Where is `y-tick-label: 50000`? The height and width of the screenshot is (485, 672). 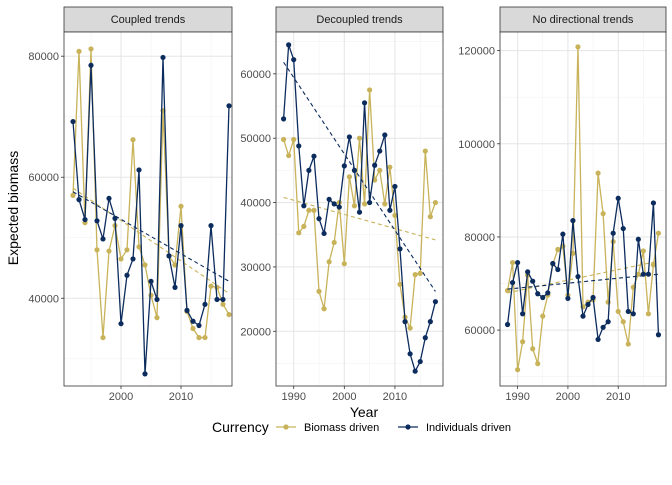
y-tick-label: 50000 is located at coordinates (255, 139).